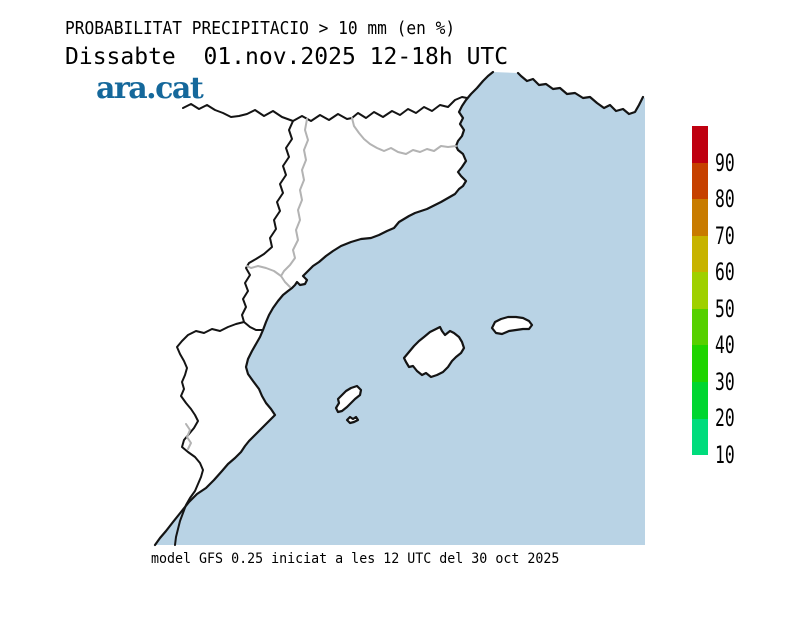 This screenshot has width=800, height=617. Describe the element at coordinates (725, 235) in the screenshot. I see `colorbar-tick-label: 70` at that location.